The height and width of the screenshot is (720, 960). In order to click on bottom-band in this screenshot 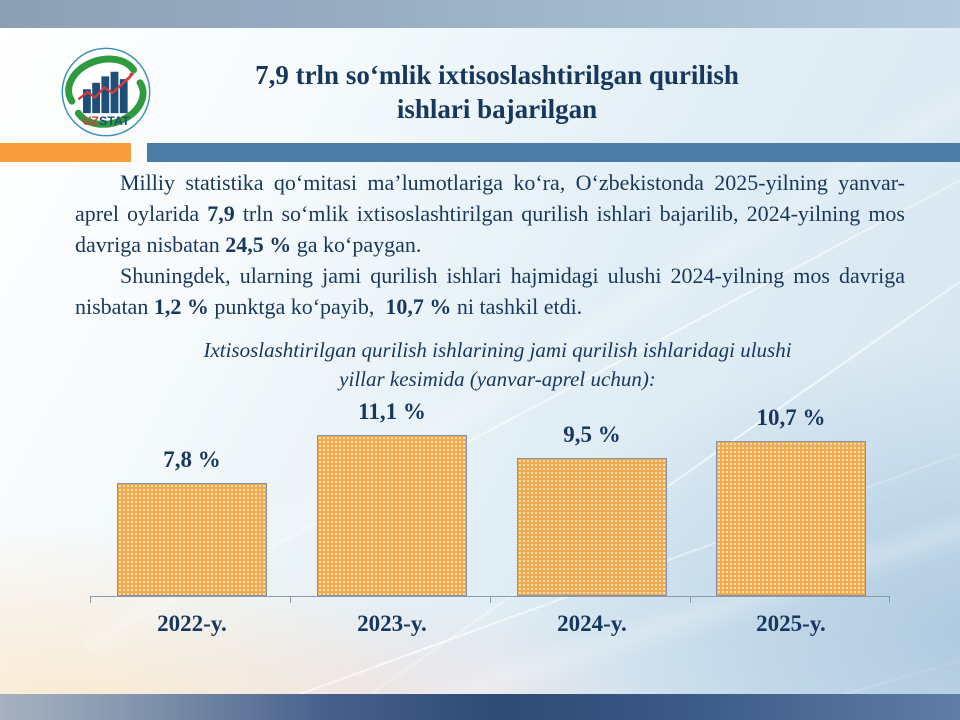, I will do `click(480, 707)`.